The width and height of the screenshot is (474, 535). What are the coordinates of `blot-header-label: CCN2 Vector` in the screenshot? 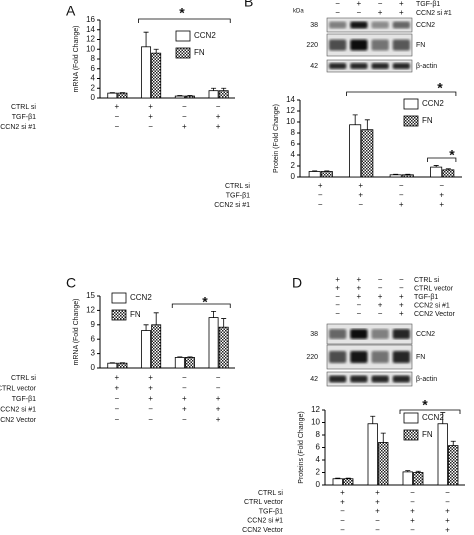 It's located at (435, 314).